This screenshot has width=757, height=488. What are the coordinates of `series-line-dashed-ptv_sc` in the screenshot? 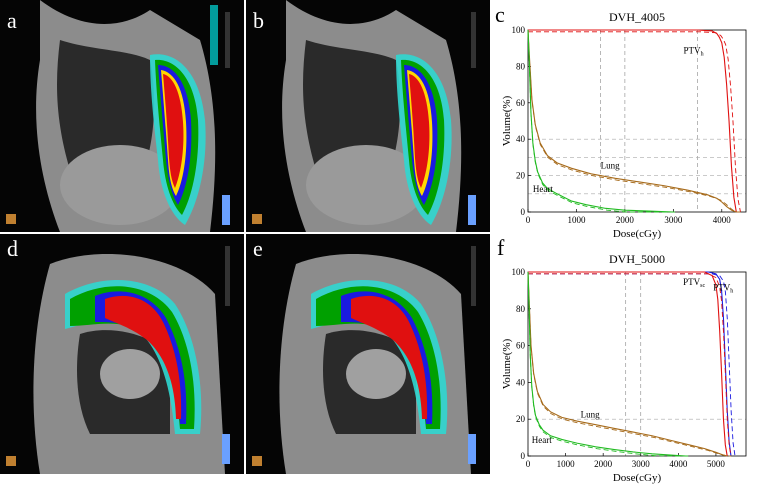 It's located at (632, 365).